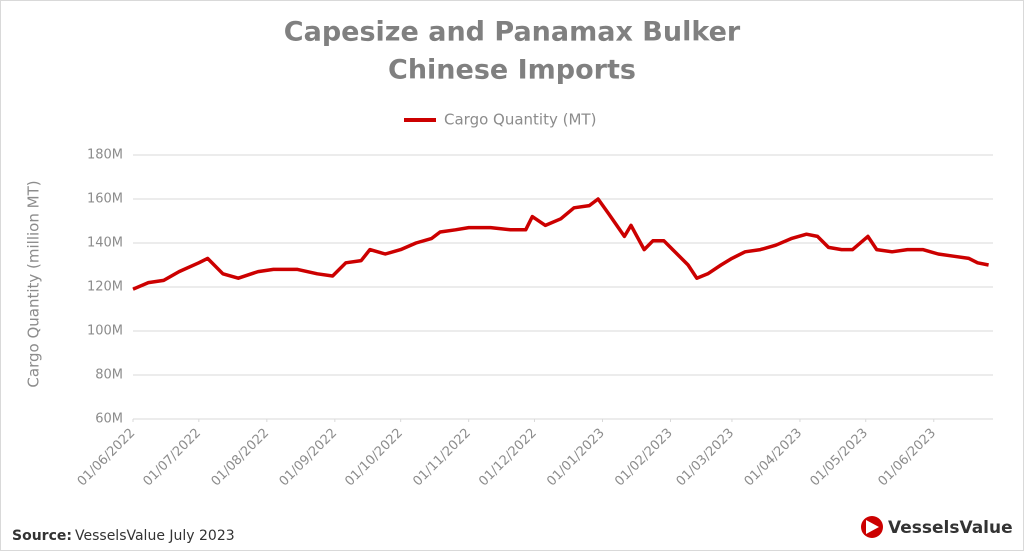 The height and width of the screenshot is (551, 1024). I want to click on y-axis-label: Cargo Quantity (million MT), so click(34, 283).